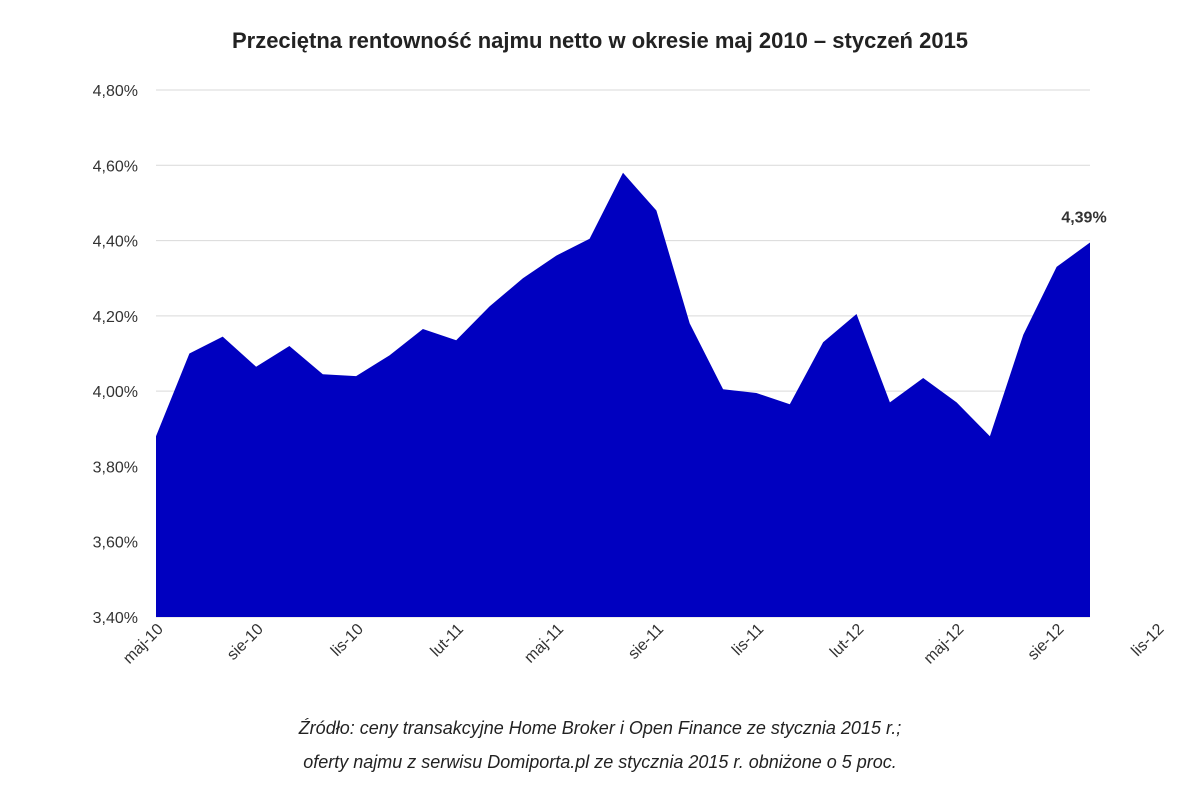  Describe the element at coordinates (115, 355) in the screenshot. I see `y-axis-ticks: 3,40% 3,60% 3,80% 4,00% 4,20% 4,40% 4,60% 4,80%` at that location.